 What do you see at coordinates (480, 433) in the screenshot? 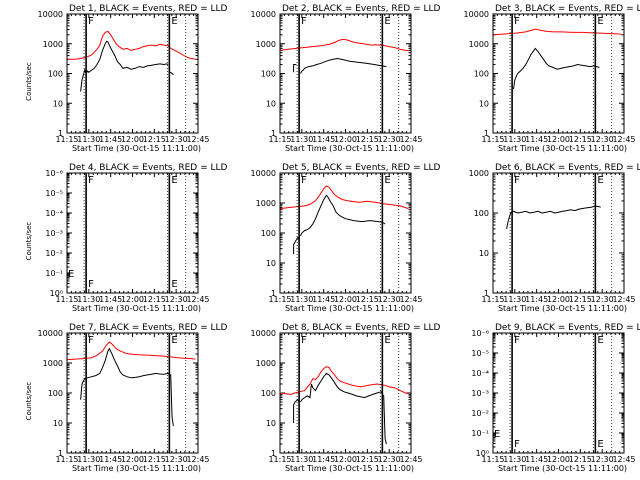
I see `y-tick-label: 10⁻¹` at bounding box center [480, 433].